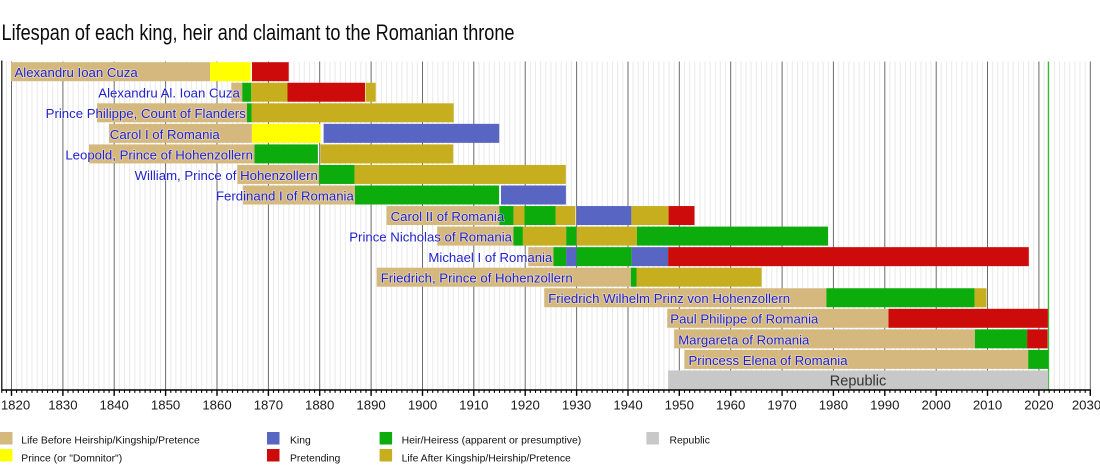  Describe the element at coordinates (165, 405) in the screenshot. I see `svg-text: 1850` at that location.